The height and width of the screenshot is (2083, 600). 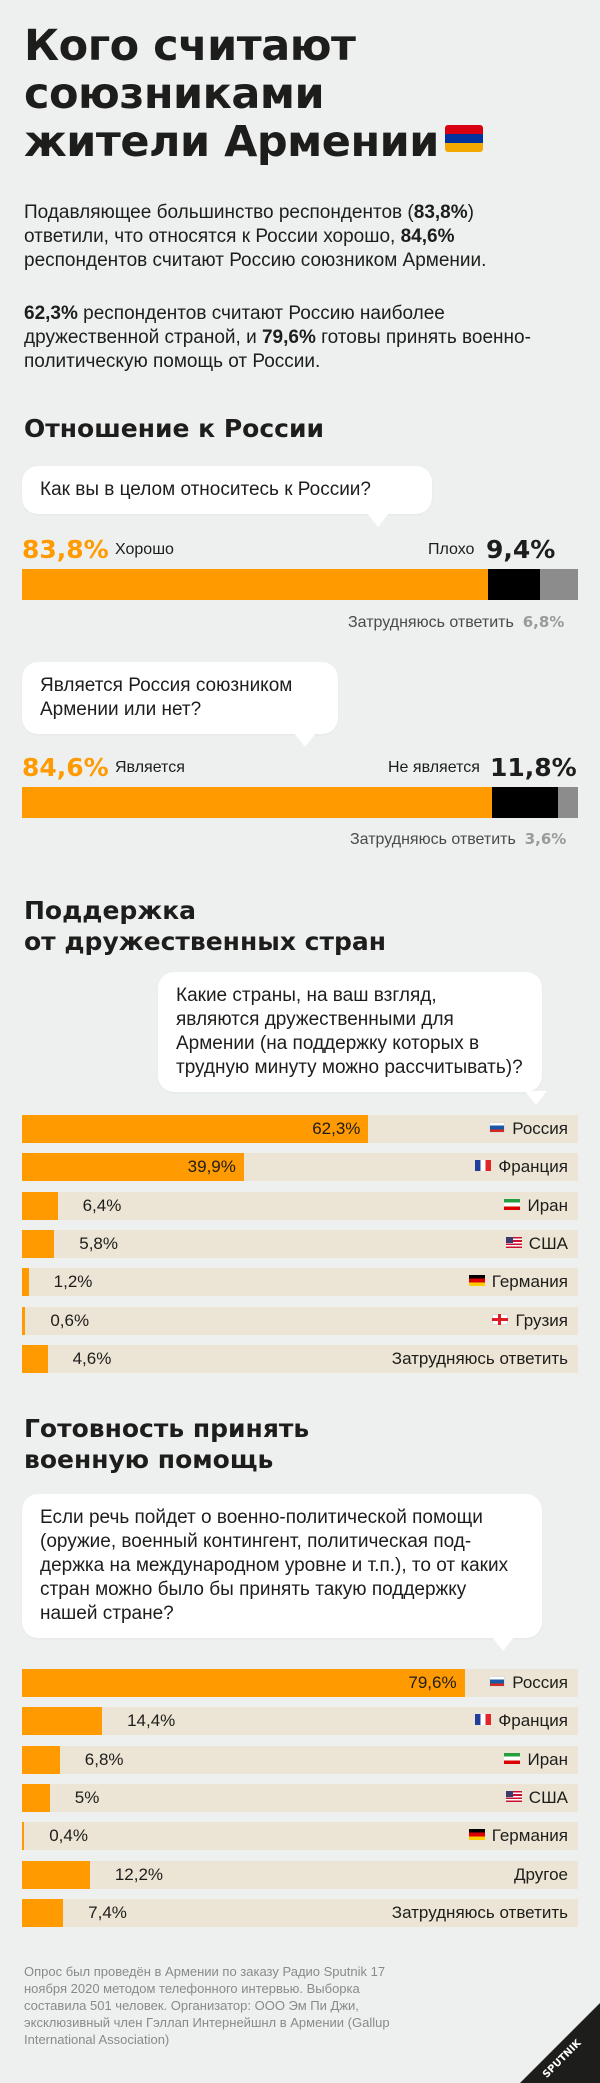 I want to click on bar-row: 4,6% Затрудняюсь ответить, so click(x=300, y=1358).